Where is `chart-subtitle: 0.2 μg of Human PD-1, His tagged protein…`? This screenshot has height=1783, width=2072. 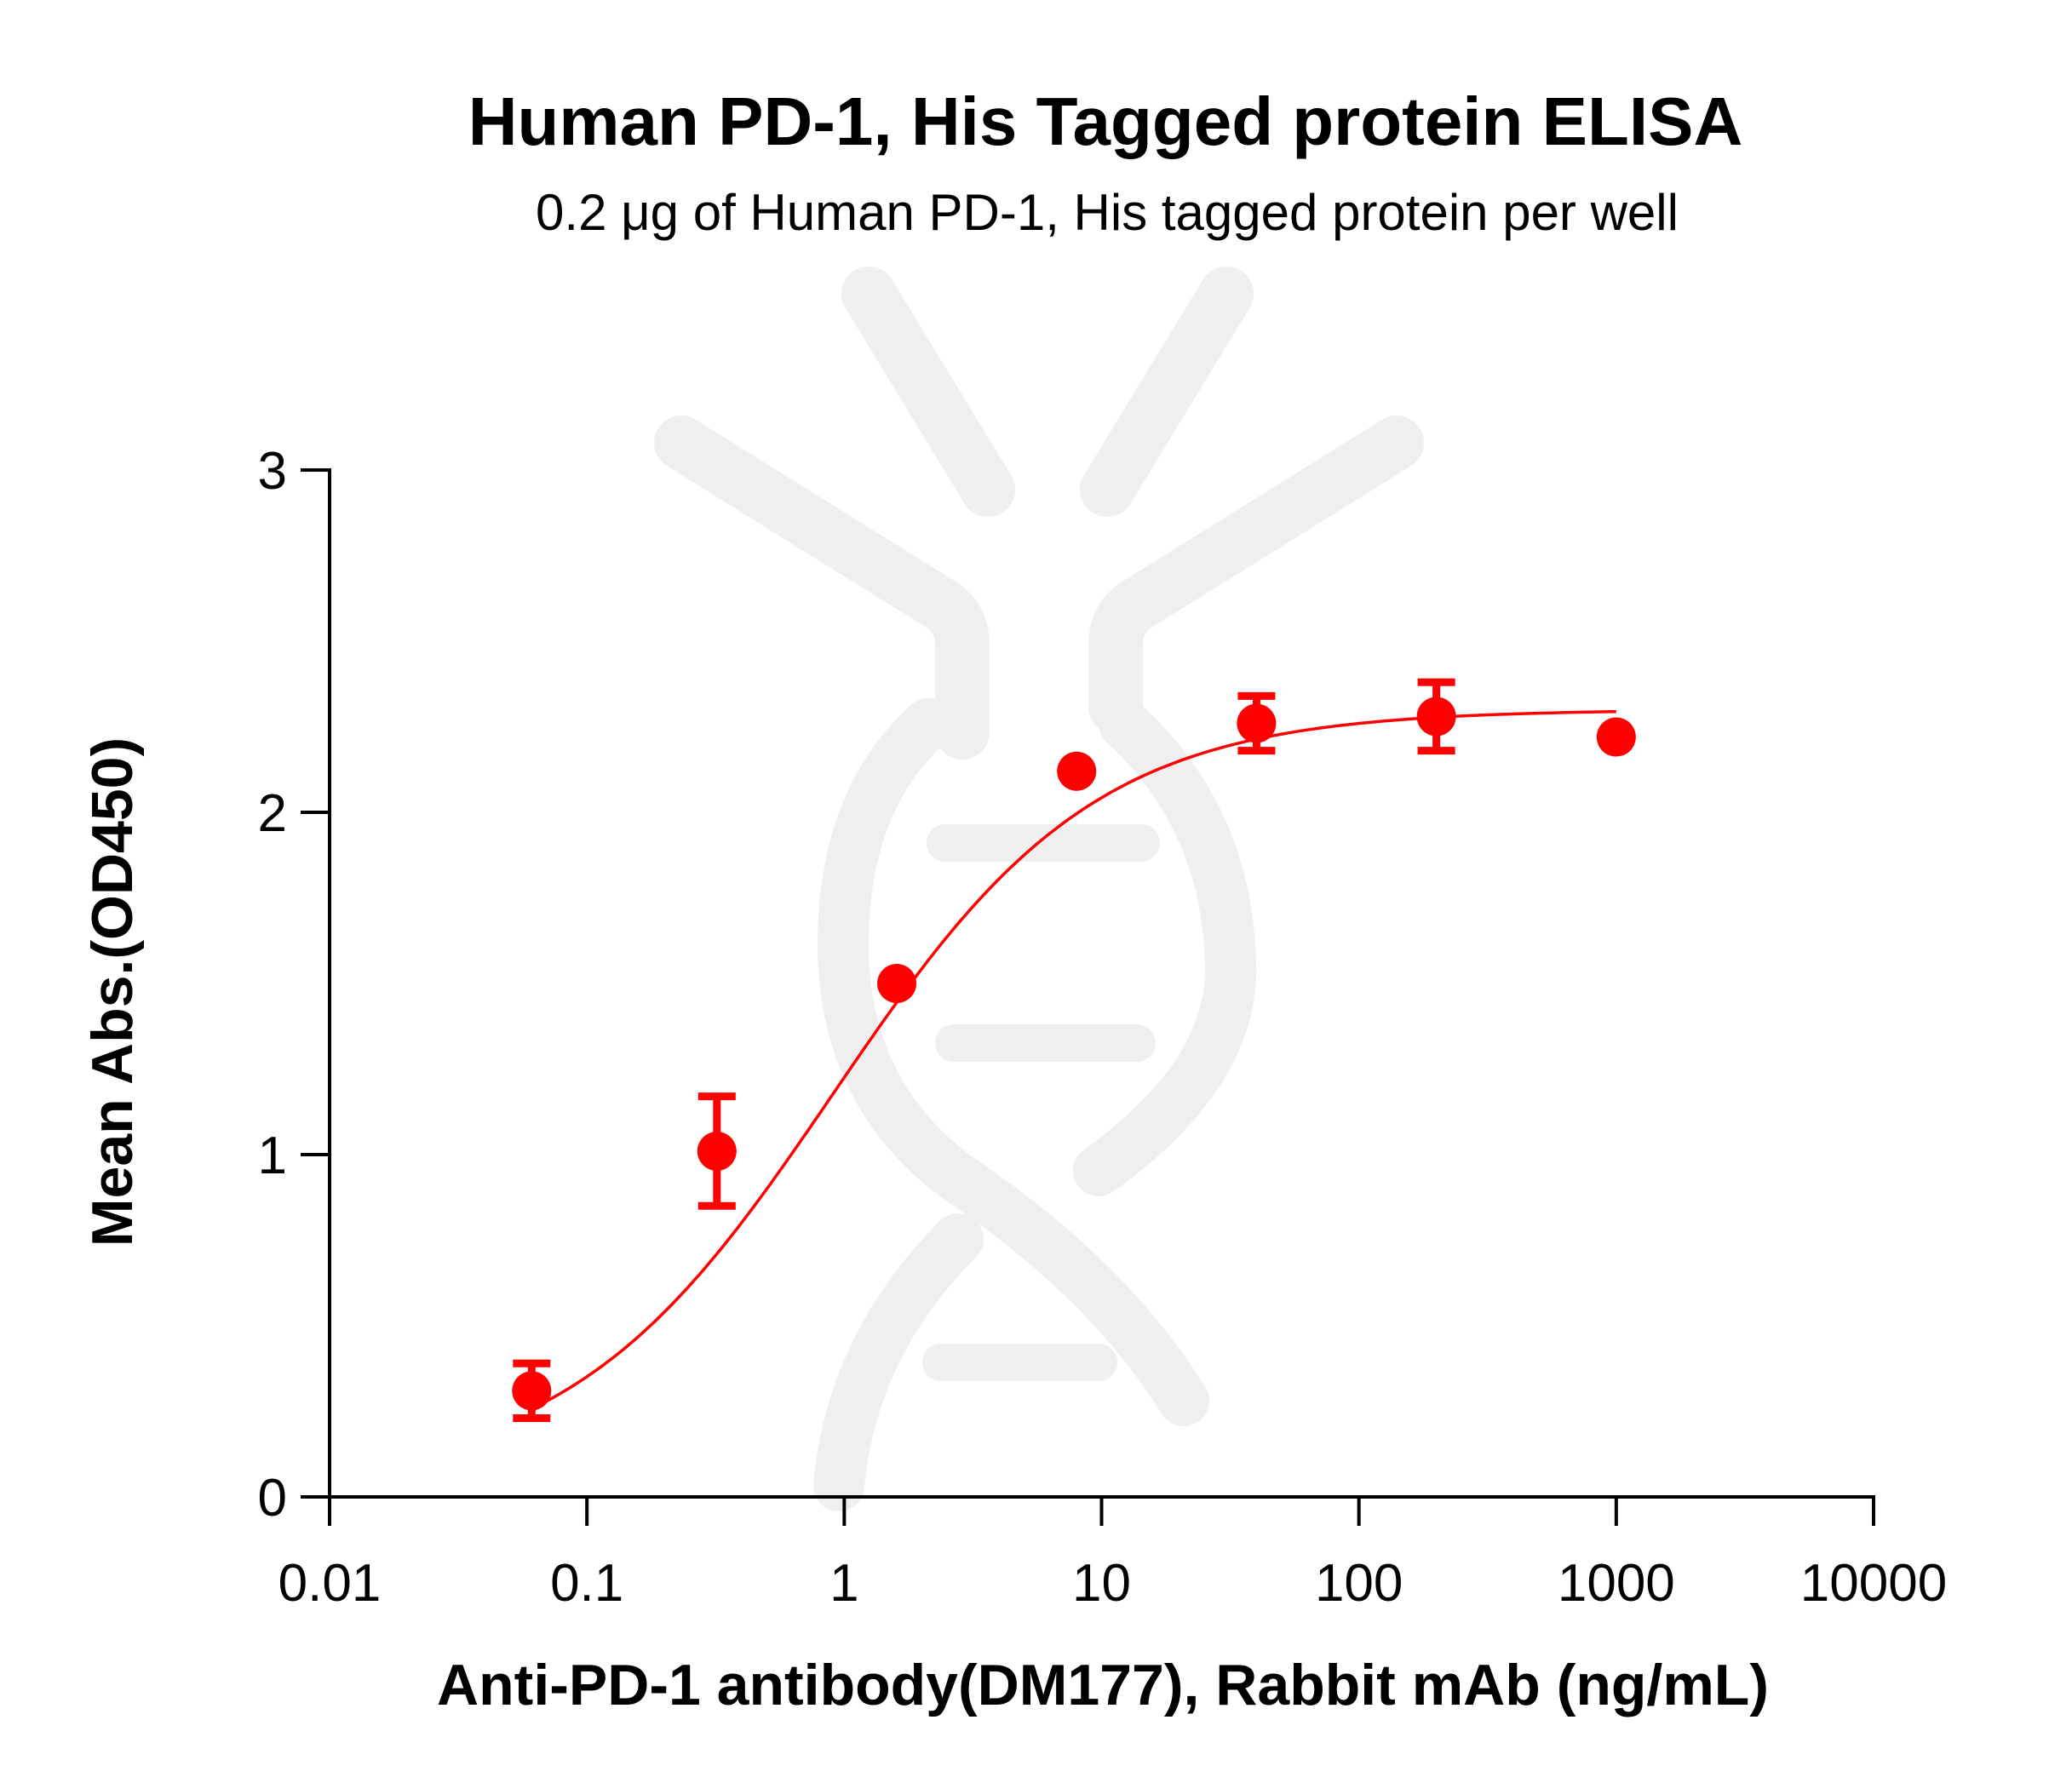
chart-subtitle: 0.2 μg of Human PD-1, His tagged protein… is located at coordinates (1107, 212).